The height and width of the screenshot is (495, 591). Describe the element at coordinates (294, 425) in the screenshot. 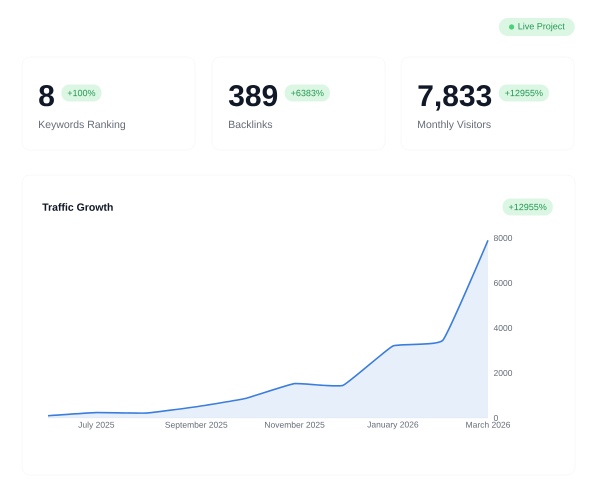

I see `x-tick-label: November 2025` at that location.